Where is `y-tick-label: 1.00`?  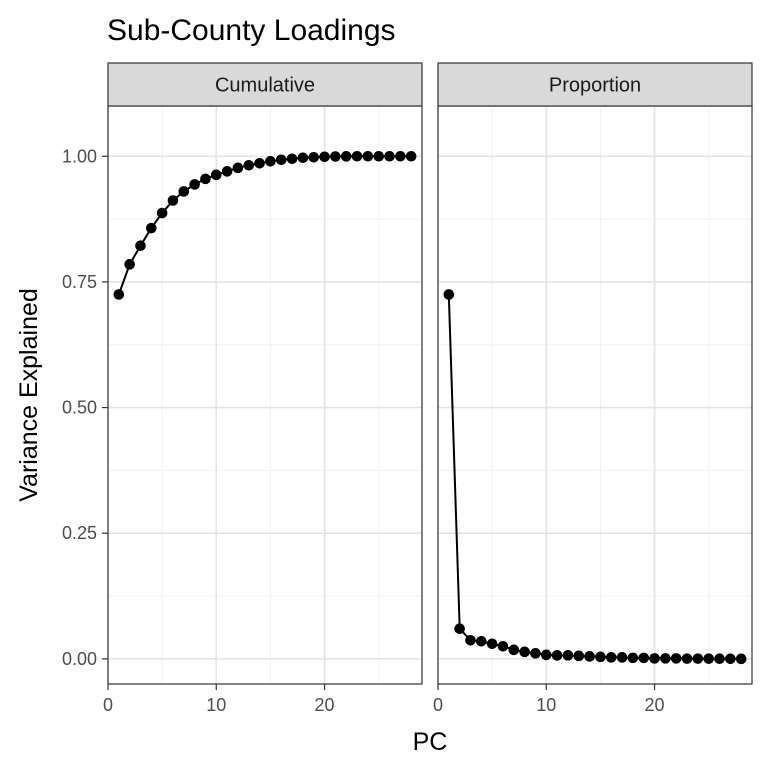
y-tick-label: 1.00 is located at coordinates (79, 156).